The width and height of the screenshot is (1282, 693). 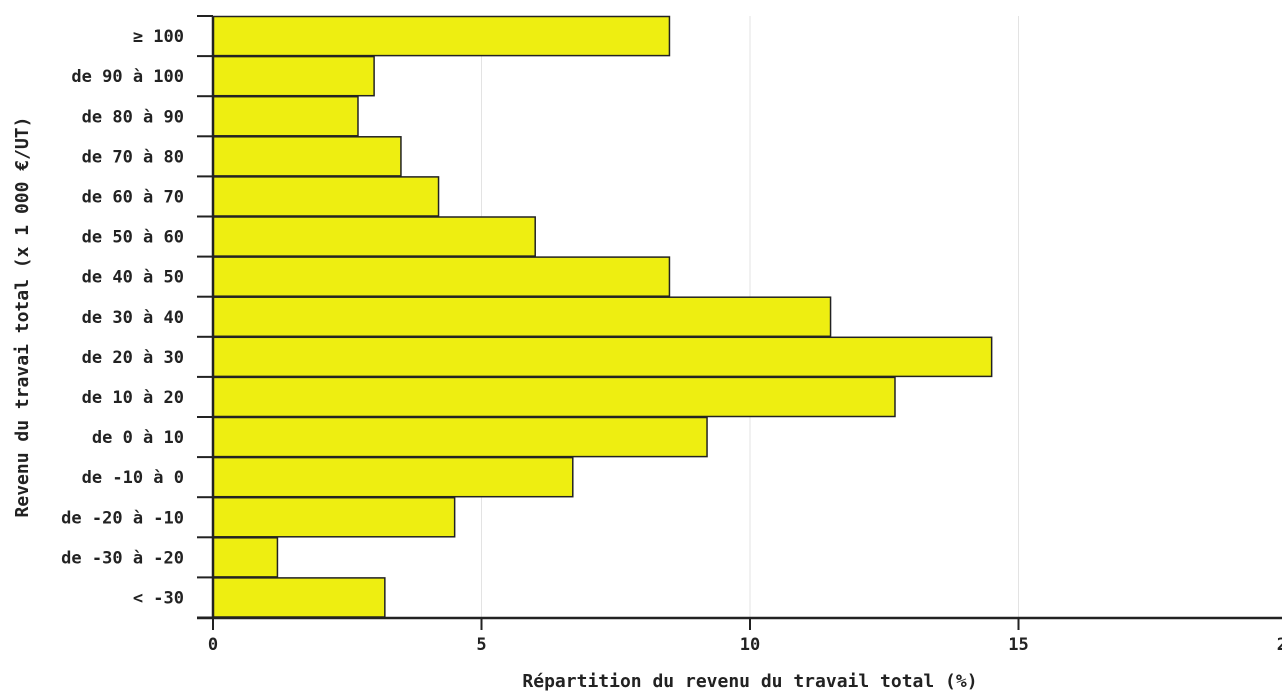 I want to click on y-tick-label: de 0 à 10, so click(x=138, y=438).